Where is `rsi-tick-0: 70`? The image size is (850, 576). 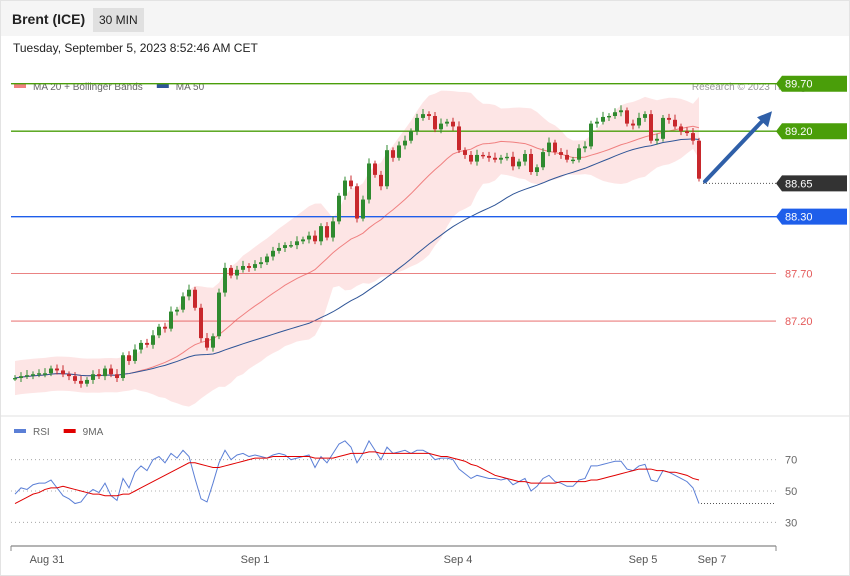
rsi-tick-0: 70 is located at coordinates (791, 461).